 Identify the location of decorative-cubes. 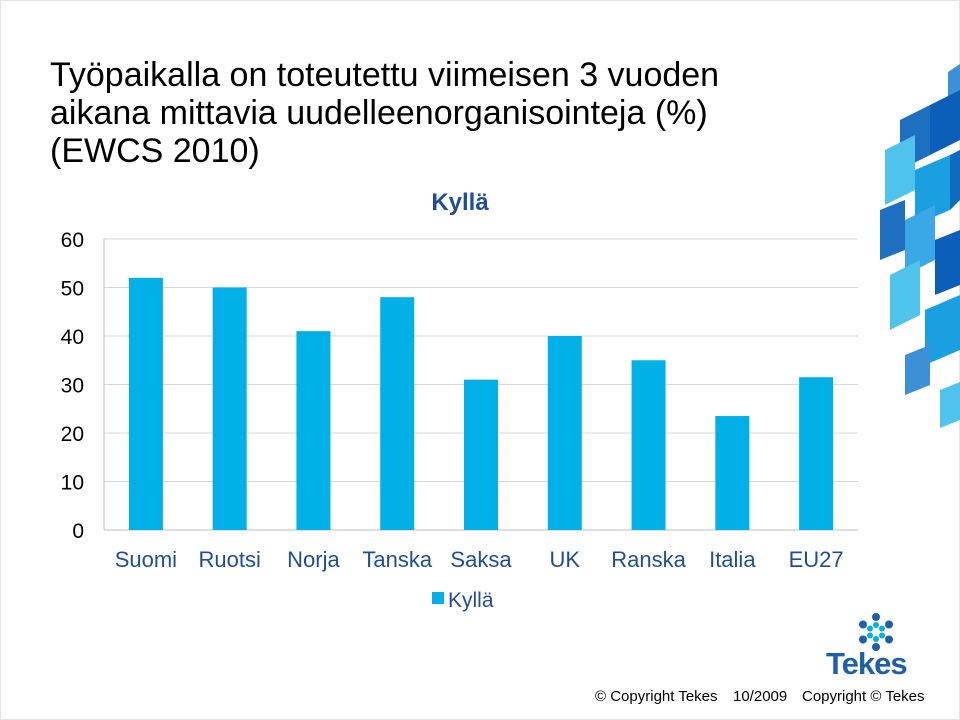
(920, 246).